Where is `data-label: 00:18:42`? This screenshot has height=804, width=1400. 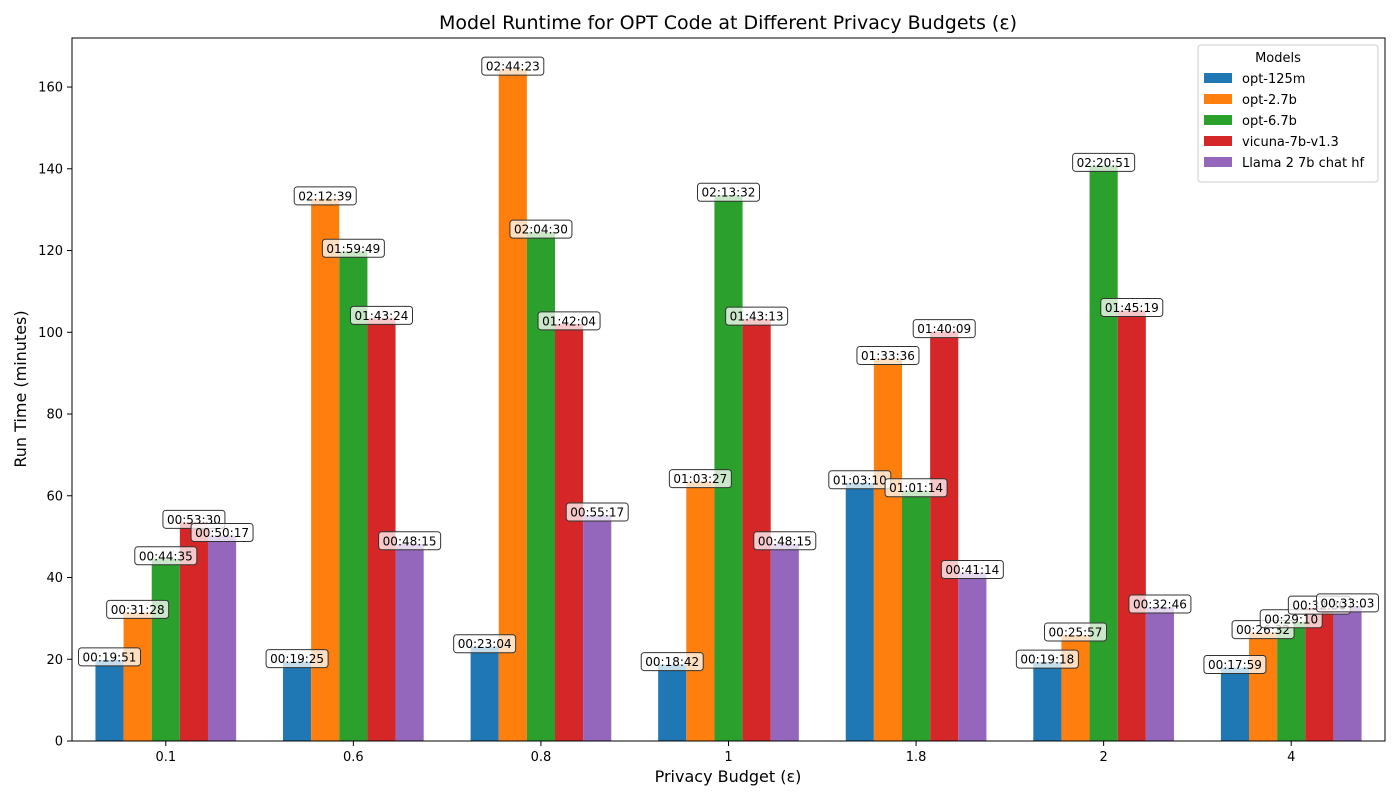
data-label: 00:18:42 is located at coordinates (672, 662).